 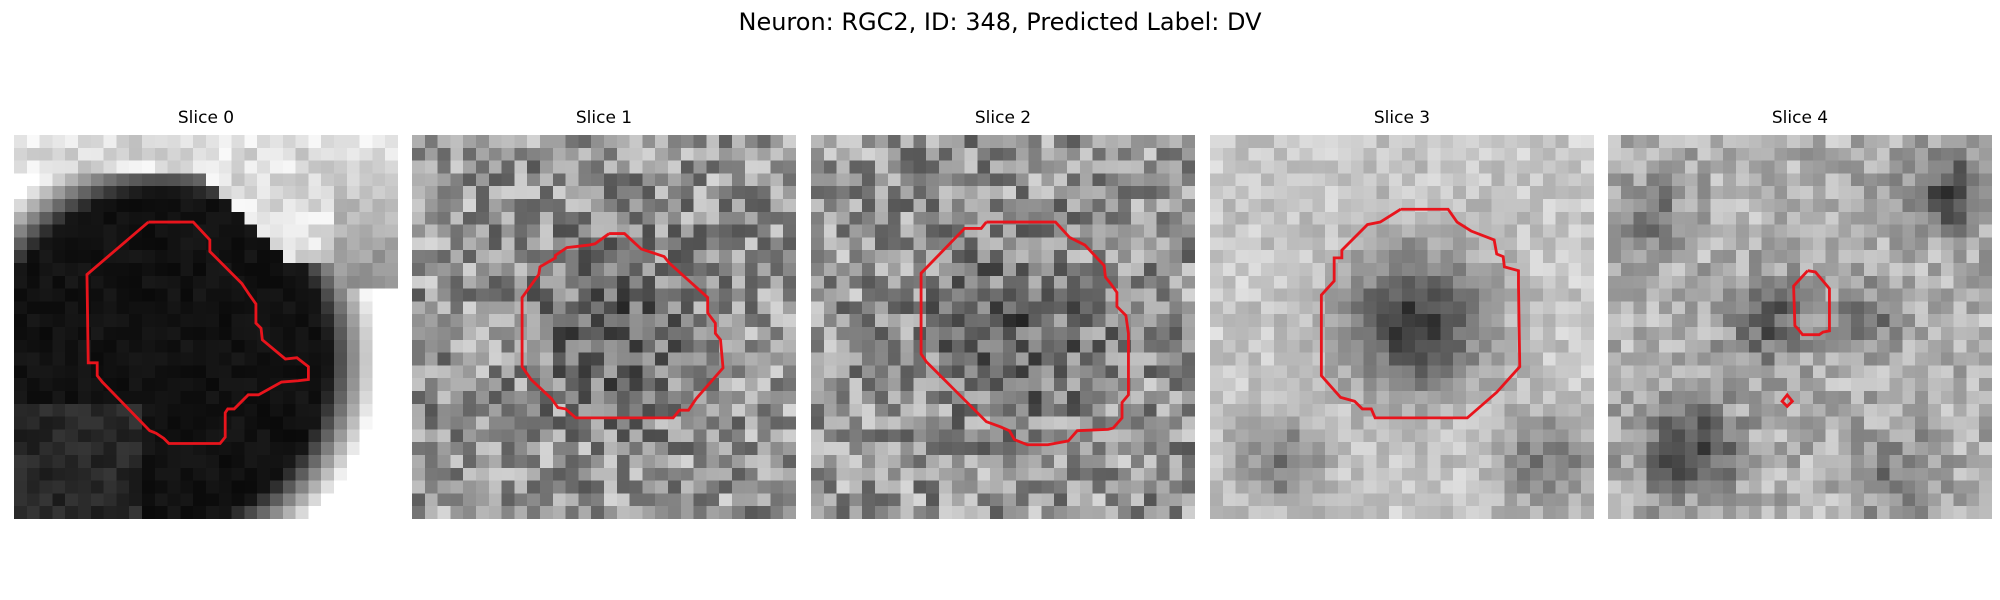 I want to click on slice-1-image, so click(x=604, y=327).